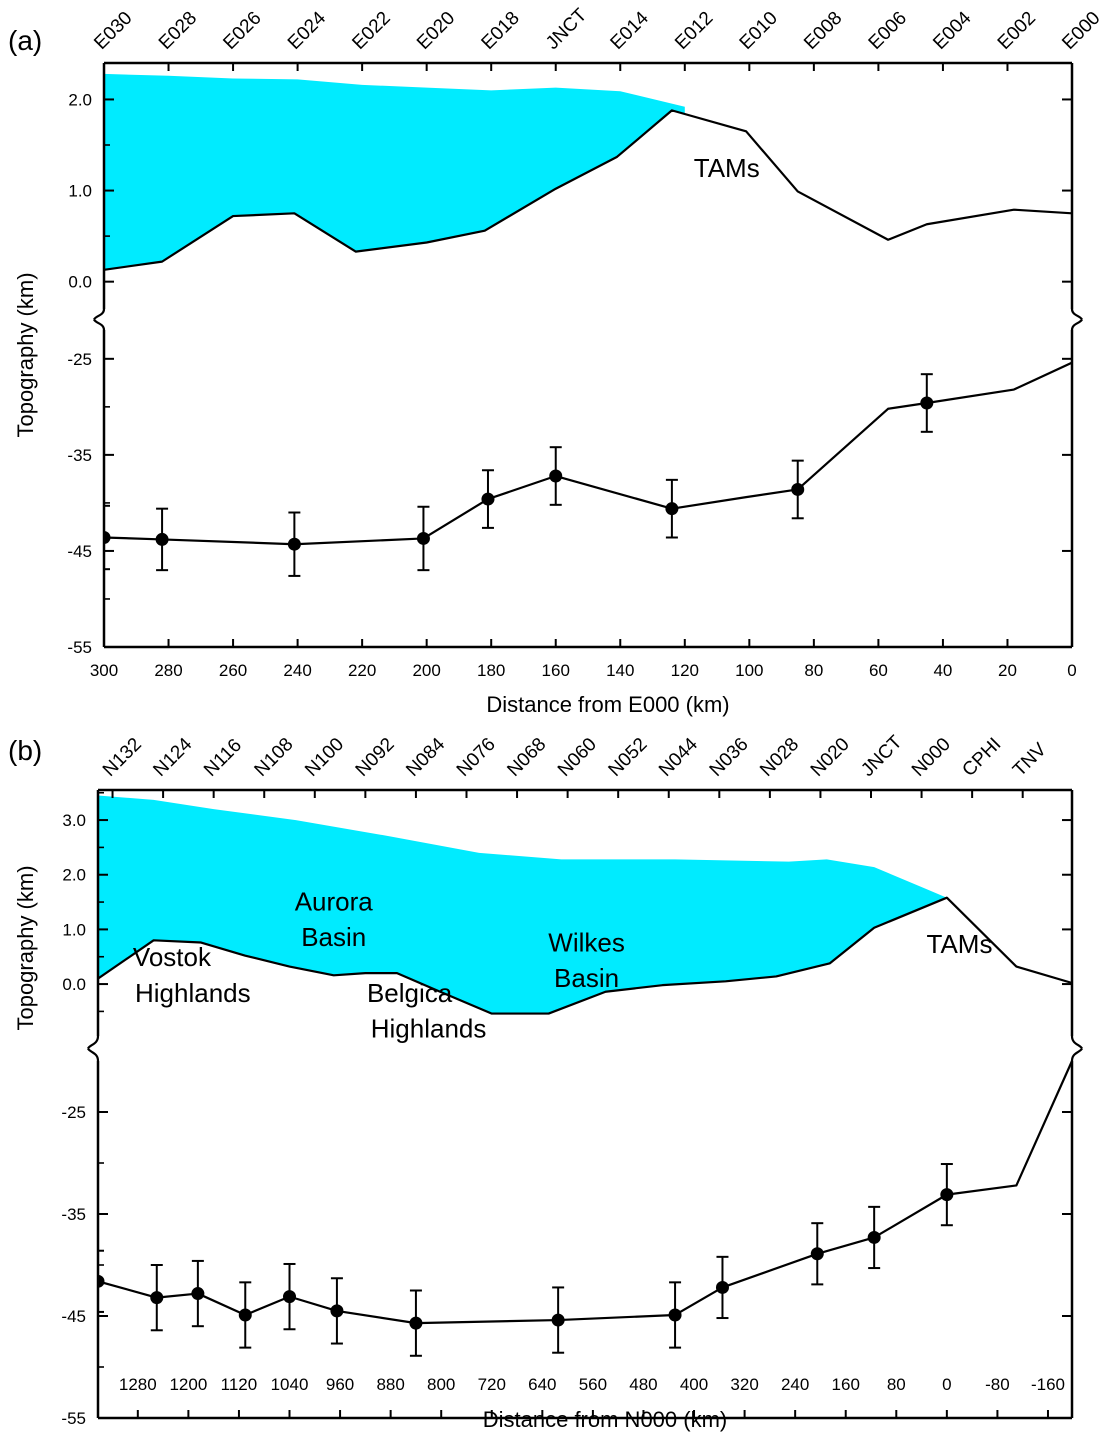 The height and width of the screenshot is (1444, 1101). I want to click on x-tick-label: 220, so click(362, 670).